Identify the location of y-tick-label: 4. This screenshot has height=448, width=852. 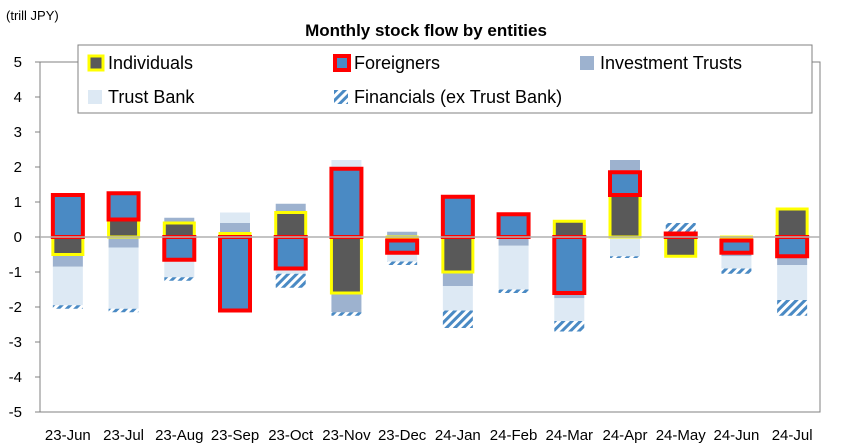
(18, 97).